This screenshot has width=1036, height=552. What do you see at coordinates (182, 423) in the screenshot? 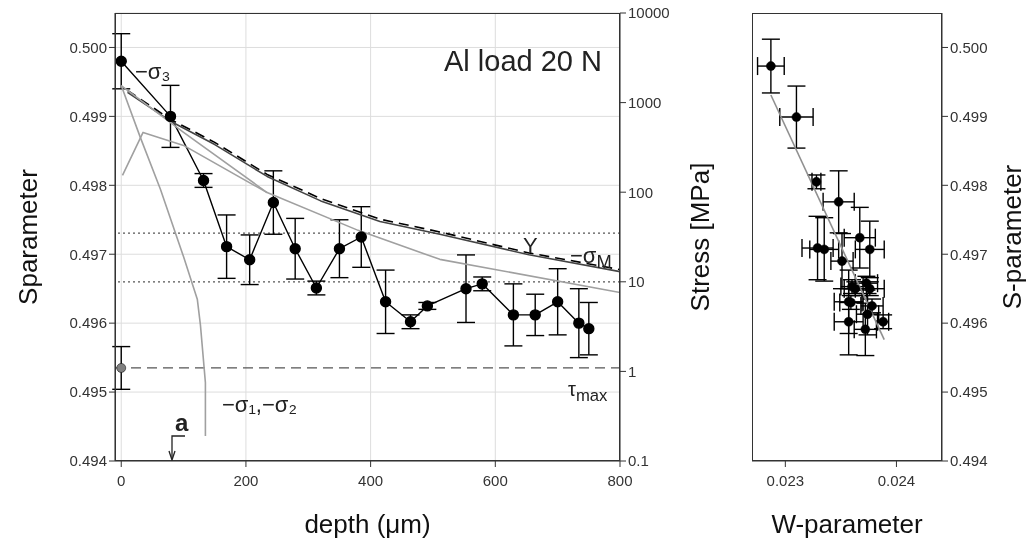
I see `annotation: a` at bounding box center [182, 423].